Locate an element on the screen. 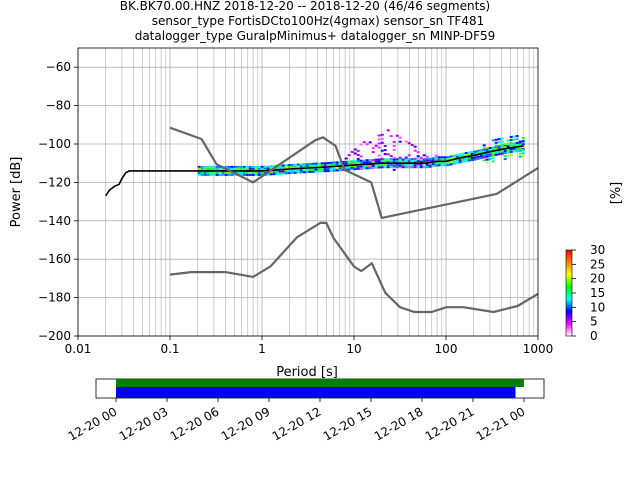 The width and height of the screenshot is (640, 480). x-tick-label: 1 is located at coordinates (262, 349).